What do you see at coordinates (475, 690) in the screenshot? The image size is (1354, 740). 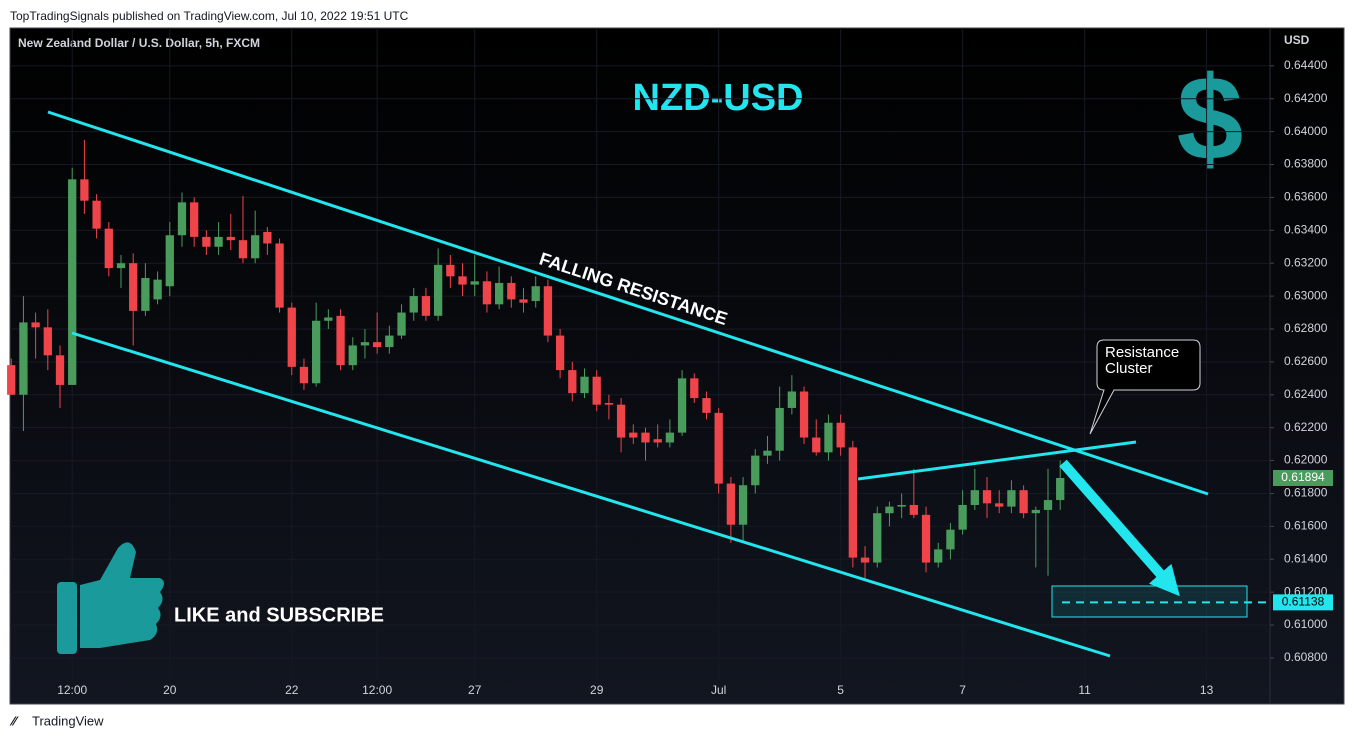 I see `x-tick-label: 27` at bounding box center [475, 690].